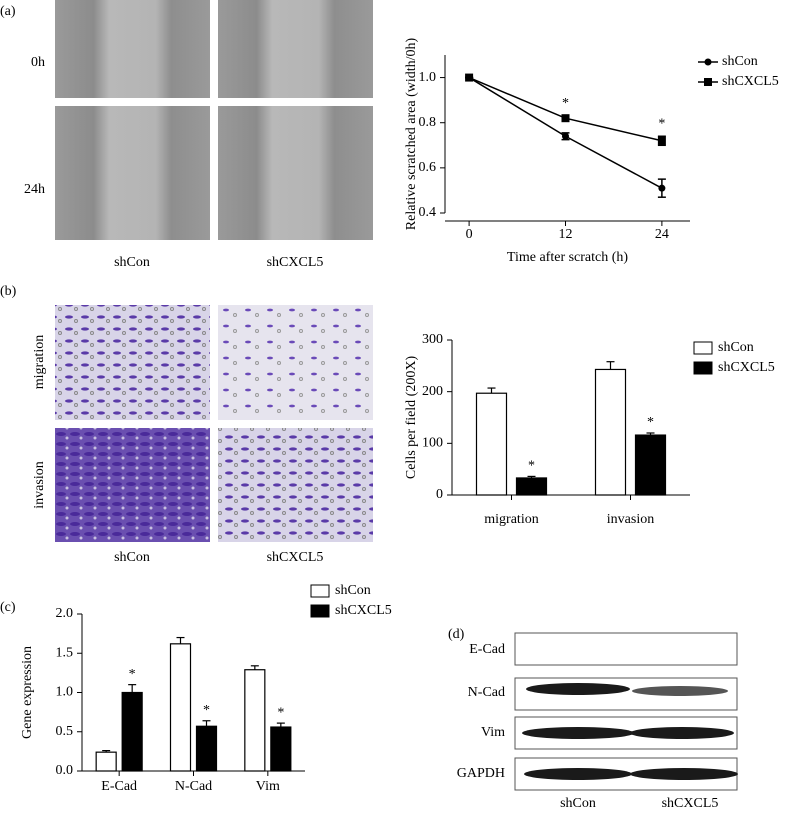 This screenshot has width=800, height=813. I want to click on panel-label: (b), so click(8, 291).